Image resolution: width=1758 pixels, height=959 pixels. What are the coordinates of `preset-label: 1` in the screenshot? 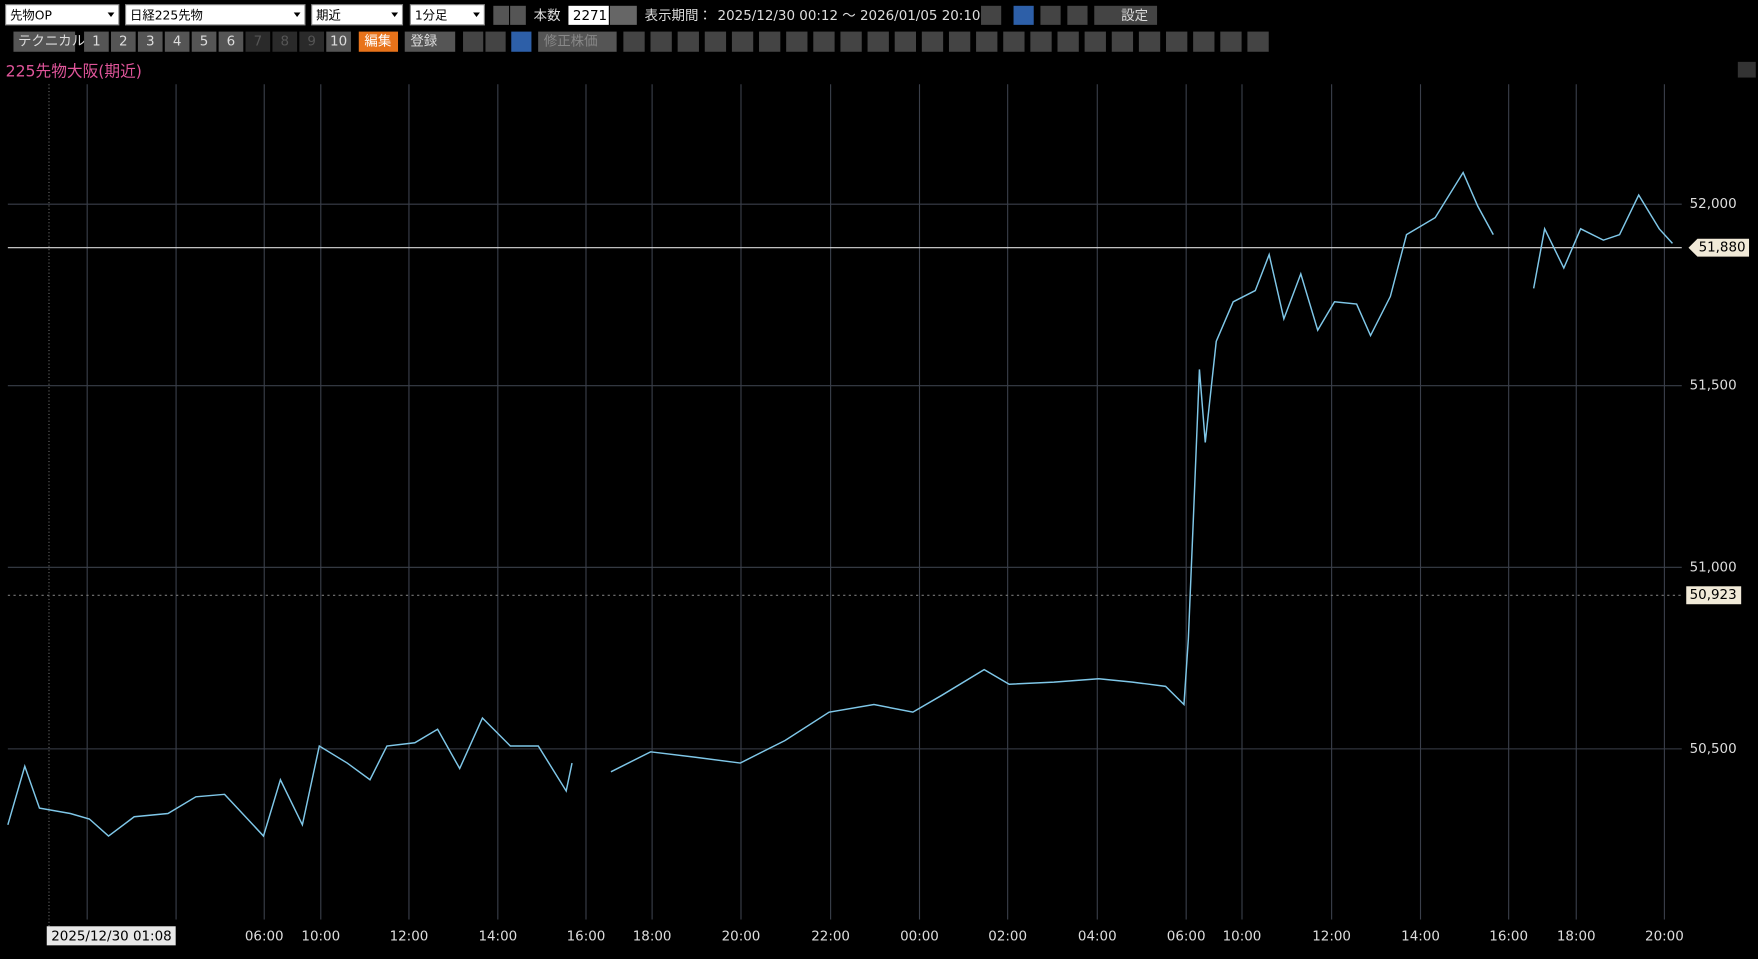 It's located at (96, 42).